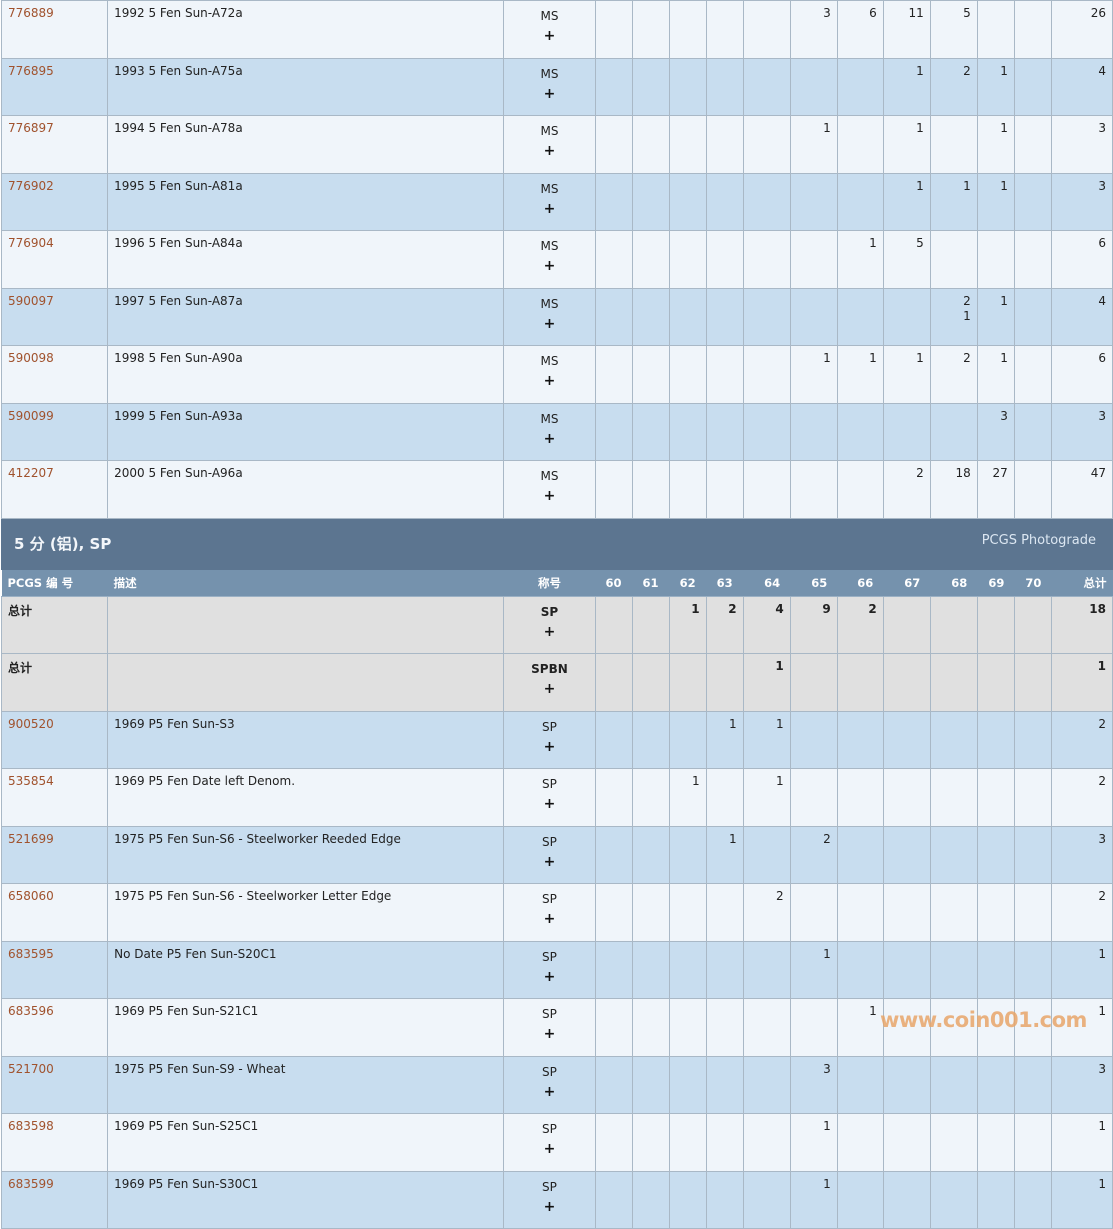 The image size is (1113, 1229). I want to click on section-header: PCGS Photograde 5 分 (铝), SP, so click(557, 543).